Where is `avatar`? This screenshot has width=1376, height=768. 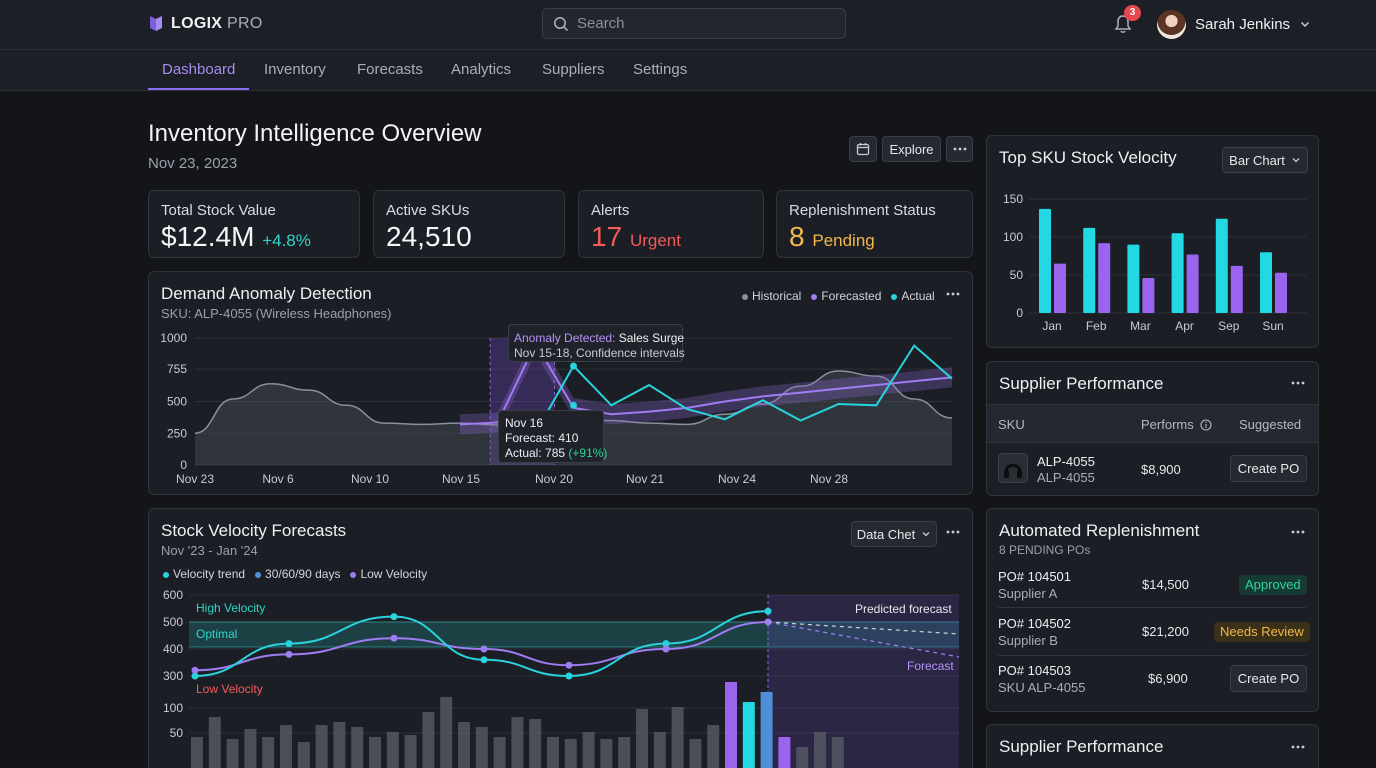
avatar is located at coordinates (1171, 24).